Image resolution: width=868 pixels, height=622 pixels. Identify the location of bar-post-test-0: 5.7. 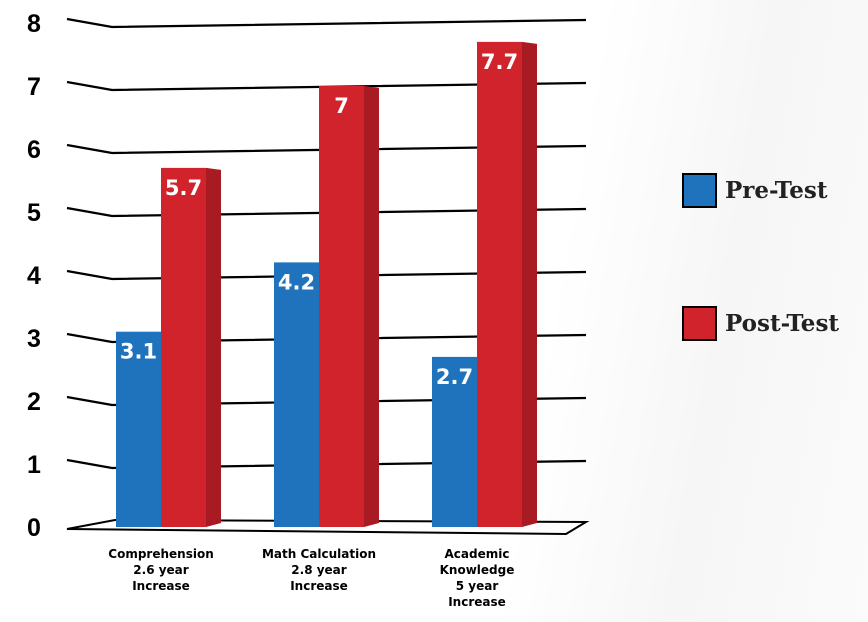
(191, 347).